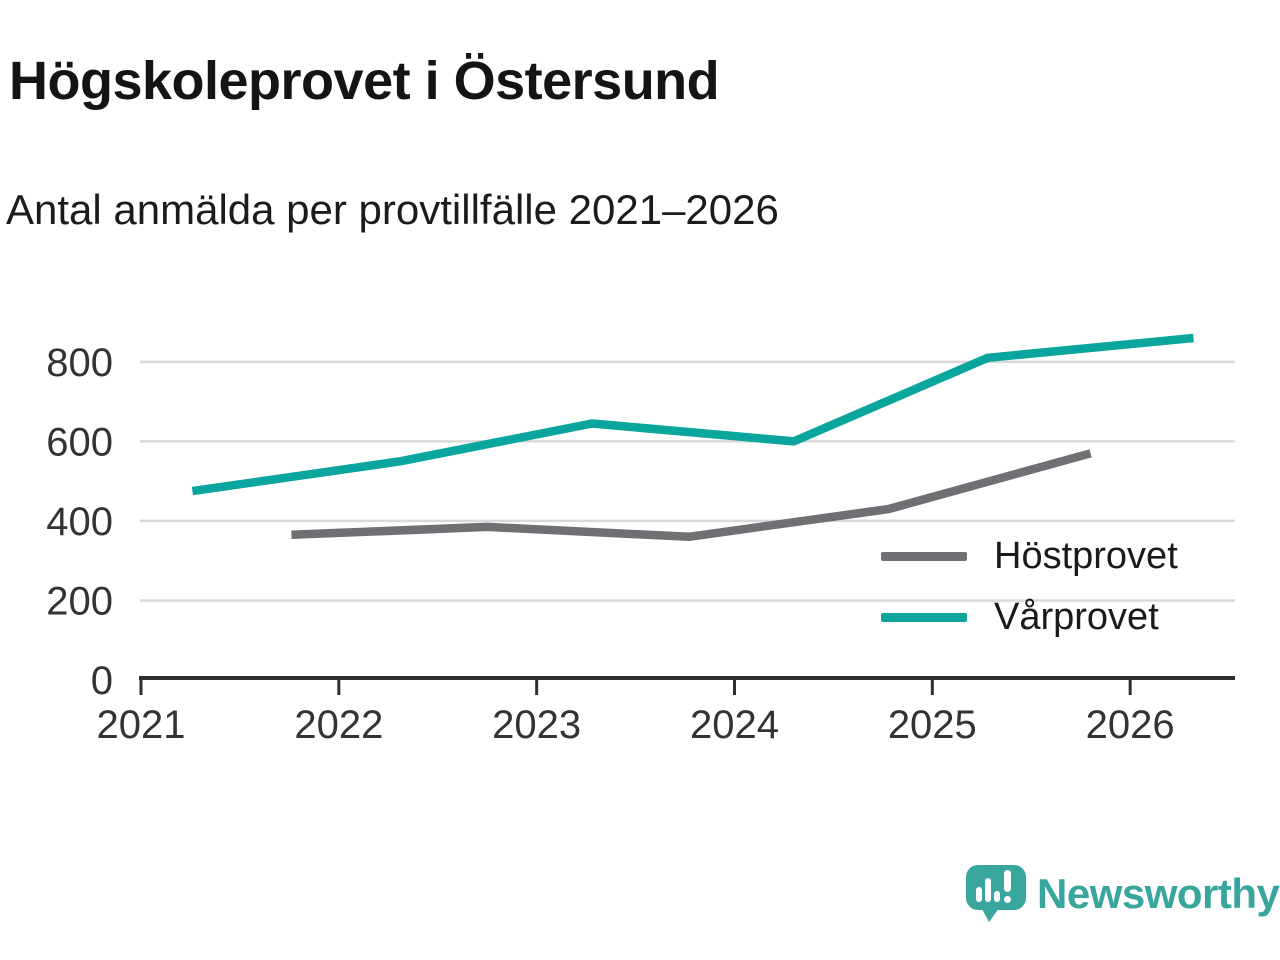  I want to click on x-tick-label: 2025, so click(932, 725).